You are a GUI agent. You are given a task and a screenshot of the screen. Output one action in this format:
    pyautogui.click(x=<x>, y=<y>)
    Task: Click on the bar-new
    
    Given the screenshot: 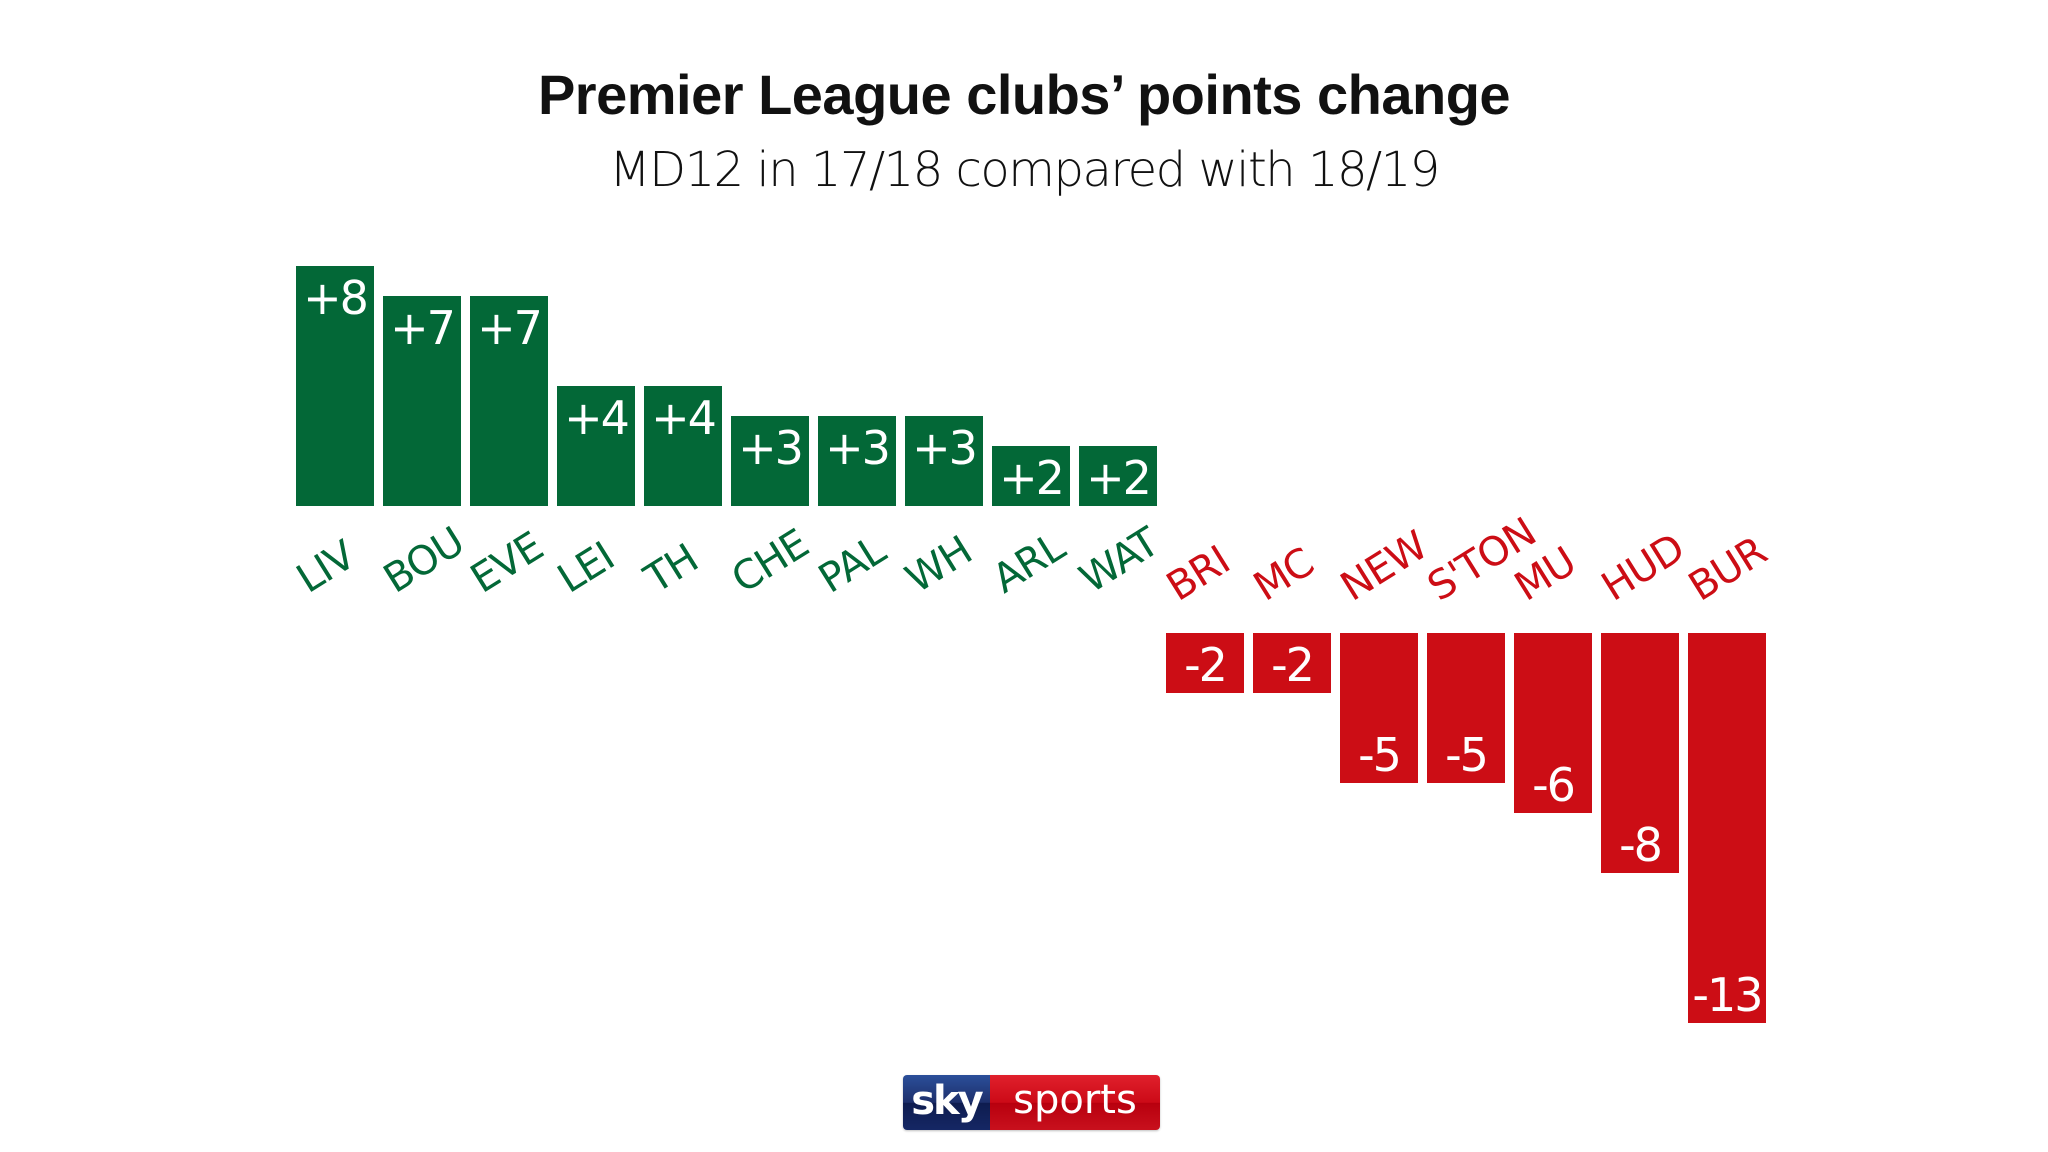 What is the action you would take?
    pyautogui.click(x=1379, y=708)
    